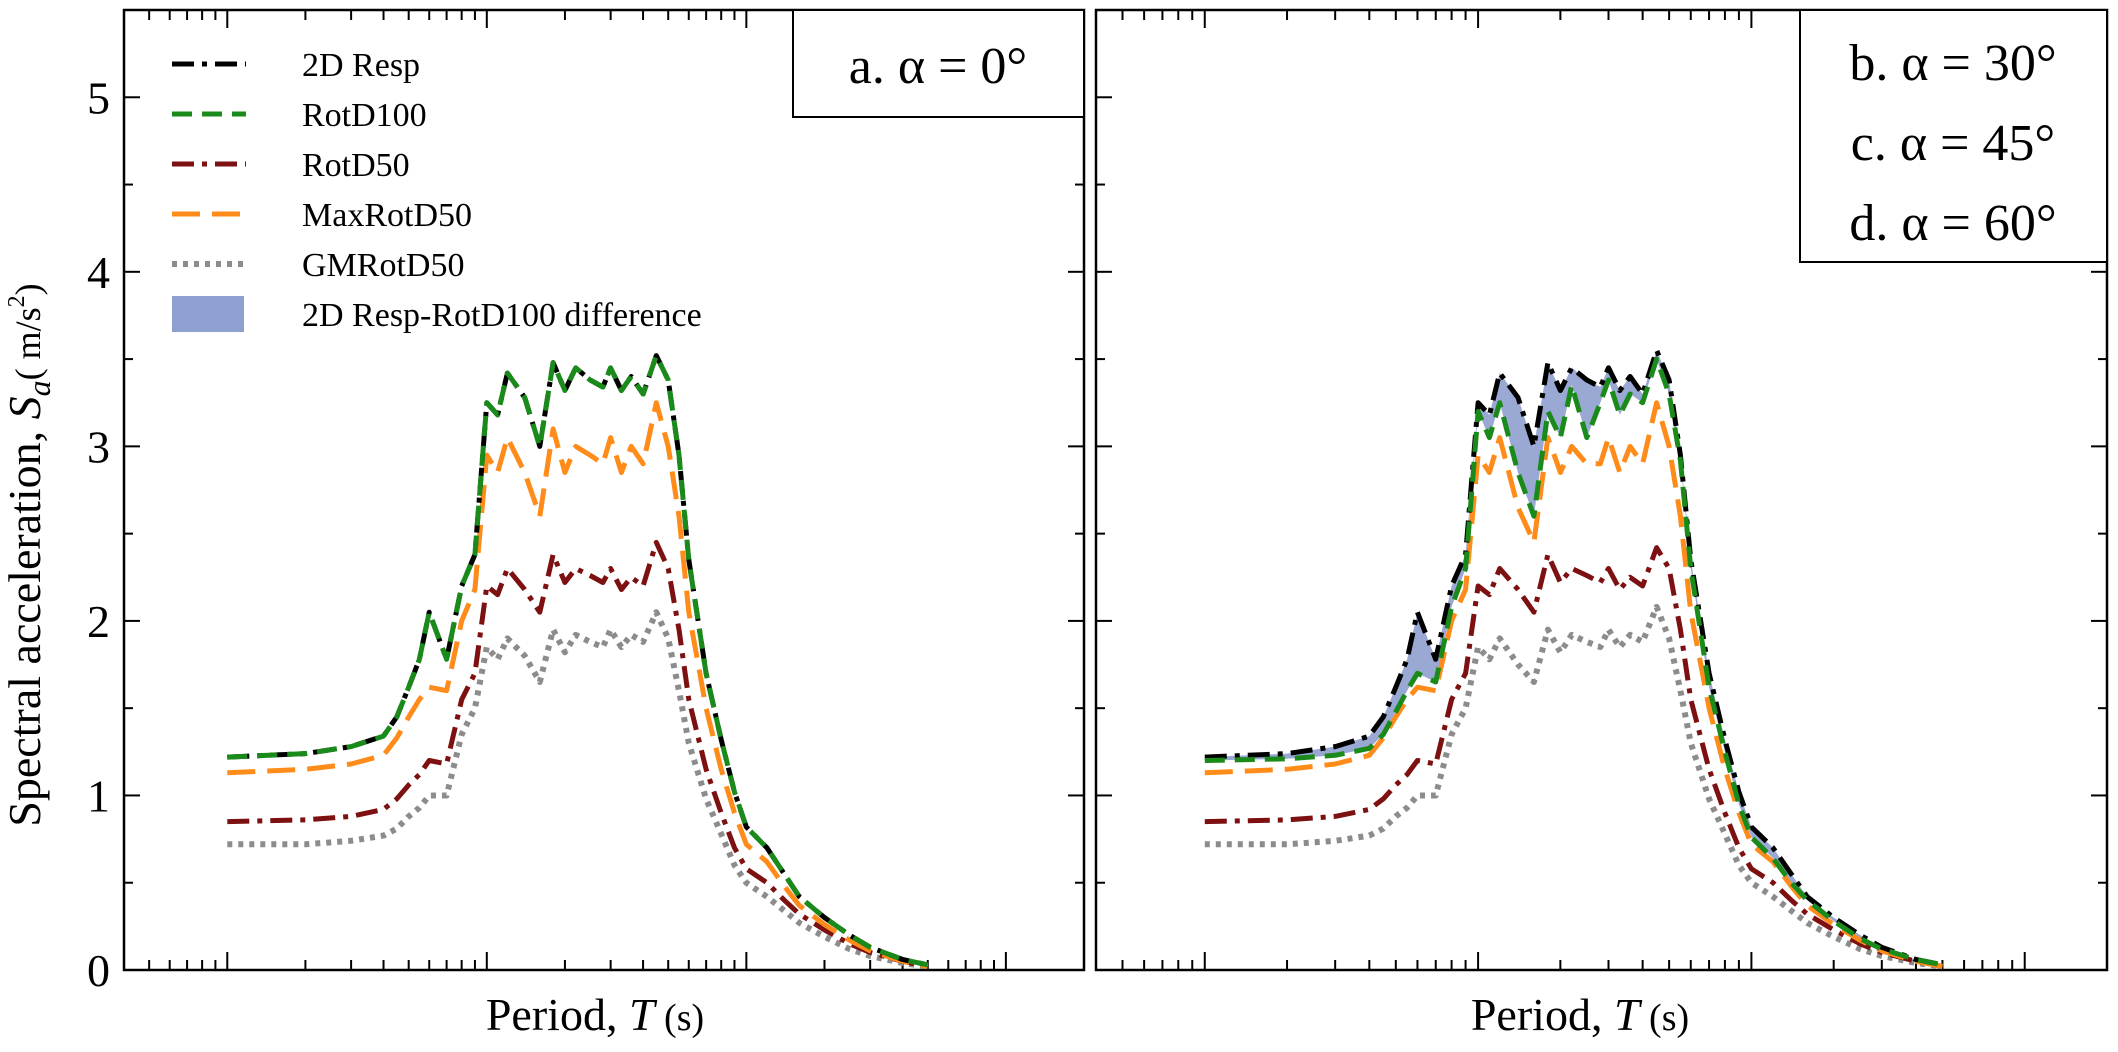 This screenshot has height=1052, width=2118. I want to click on legend-label: MaxRotD50, so click(387, 215).